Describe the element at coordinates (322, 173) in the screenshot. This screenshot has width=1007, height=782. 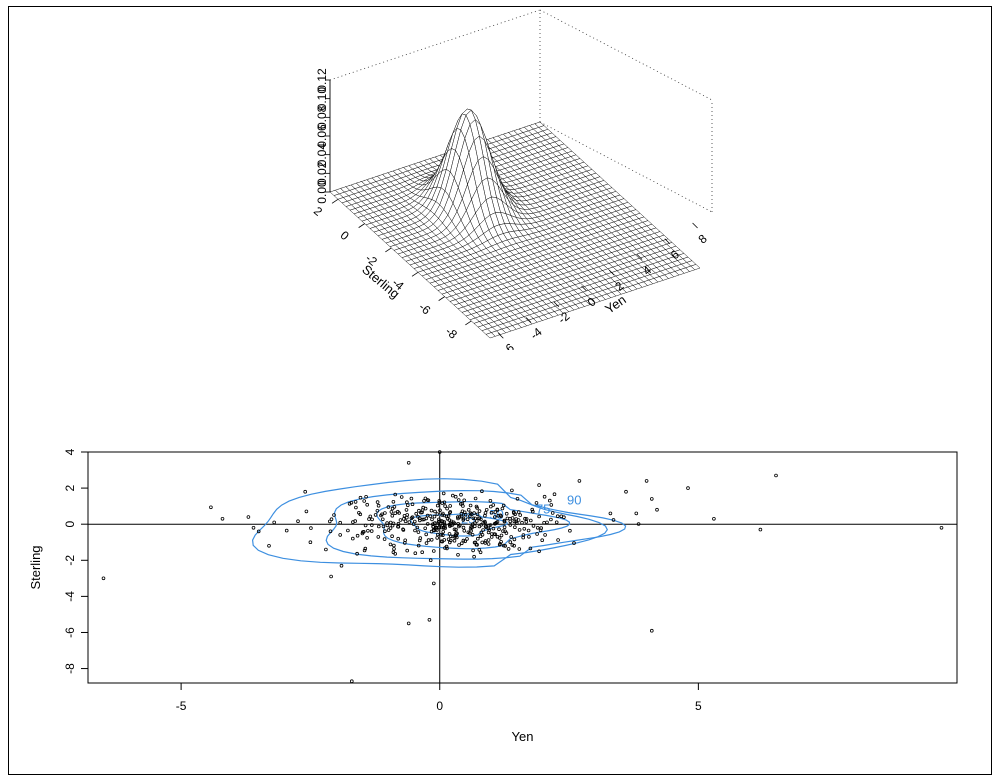
I see `z-tick-label: 0.02` at that location.